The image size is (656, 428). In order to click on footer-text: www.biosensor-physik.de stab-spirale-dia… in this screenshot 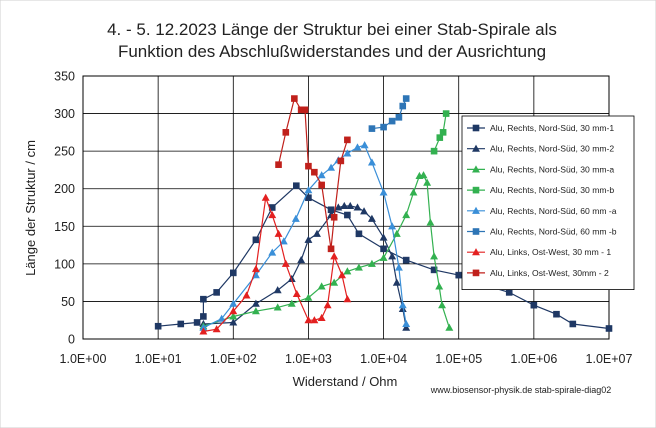, I will do `click(521, 390)`.